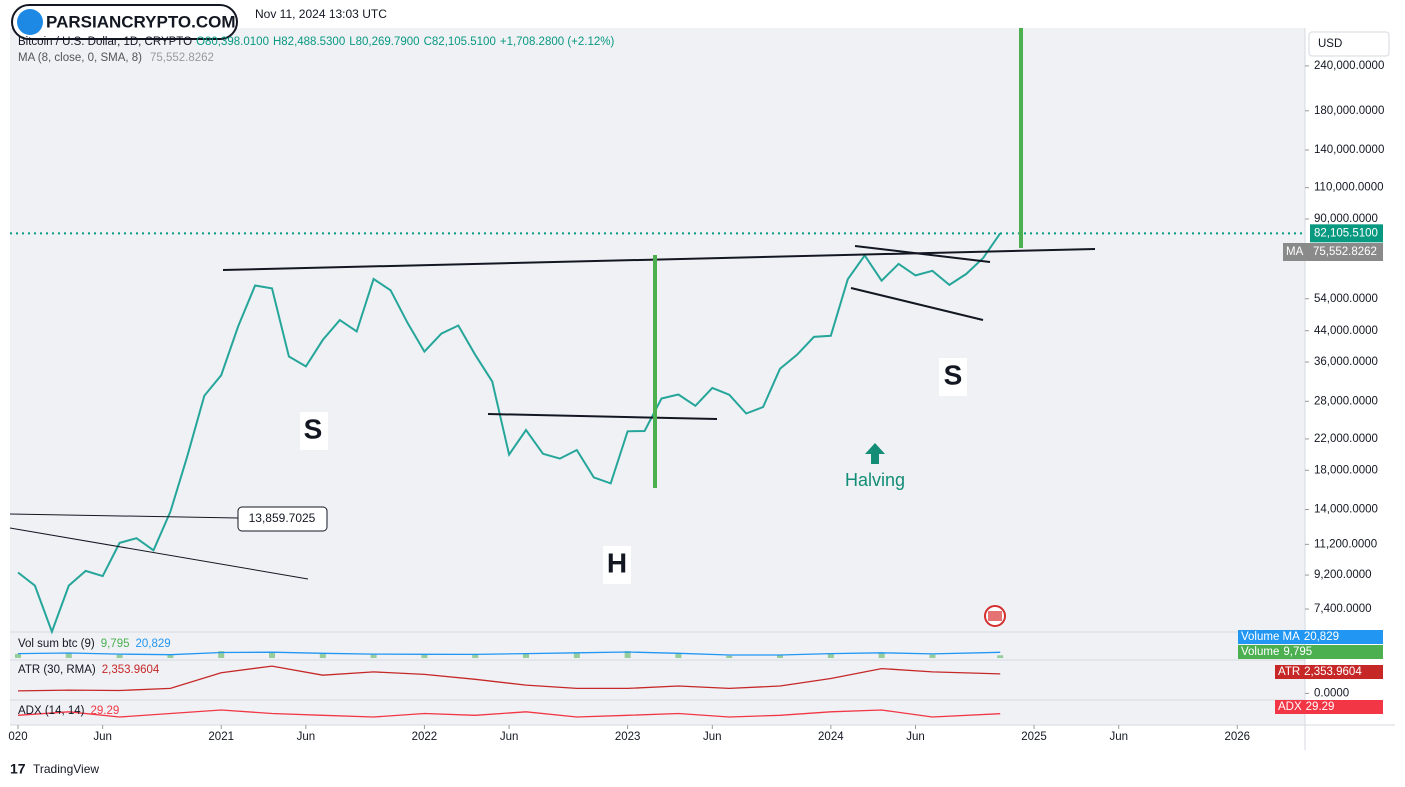  What do you see at coordinates (1270, 637) in the screenshot?
I see `pane-tag-name: Volume MA` at bounding box center [1270, 637].